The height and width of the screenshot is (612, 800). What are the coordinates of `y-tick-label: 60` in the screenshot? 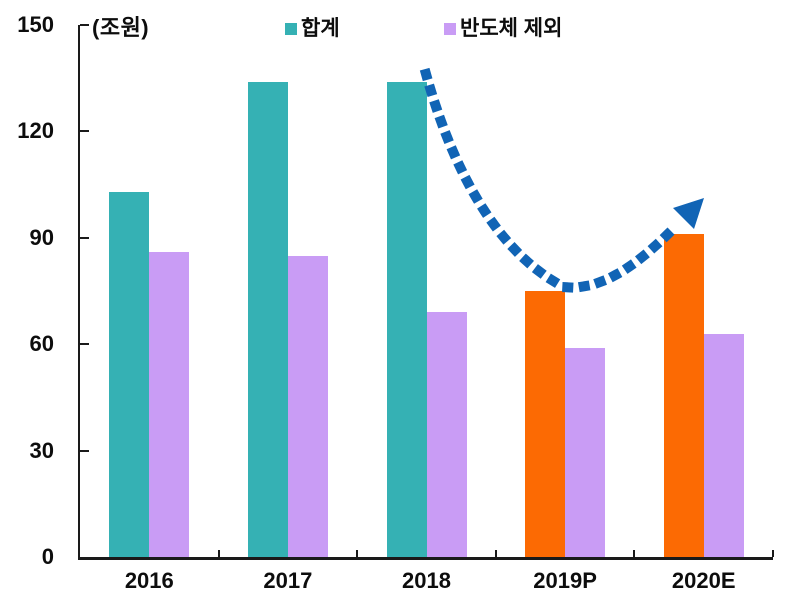 It's located at (41, 344).